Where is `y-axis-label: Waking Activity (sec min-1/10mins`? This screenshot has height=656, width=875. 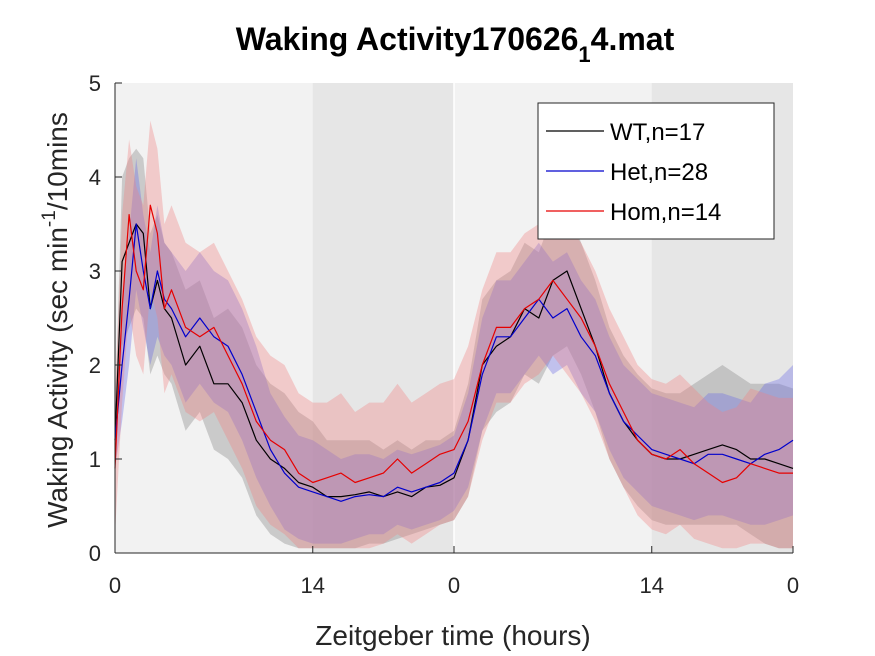 y-axis-label: Waking Activity (sec min-1/10mins is located at coordinates (56, 320).